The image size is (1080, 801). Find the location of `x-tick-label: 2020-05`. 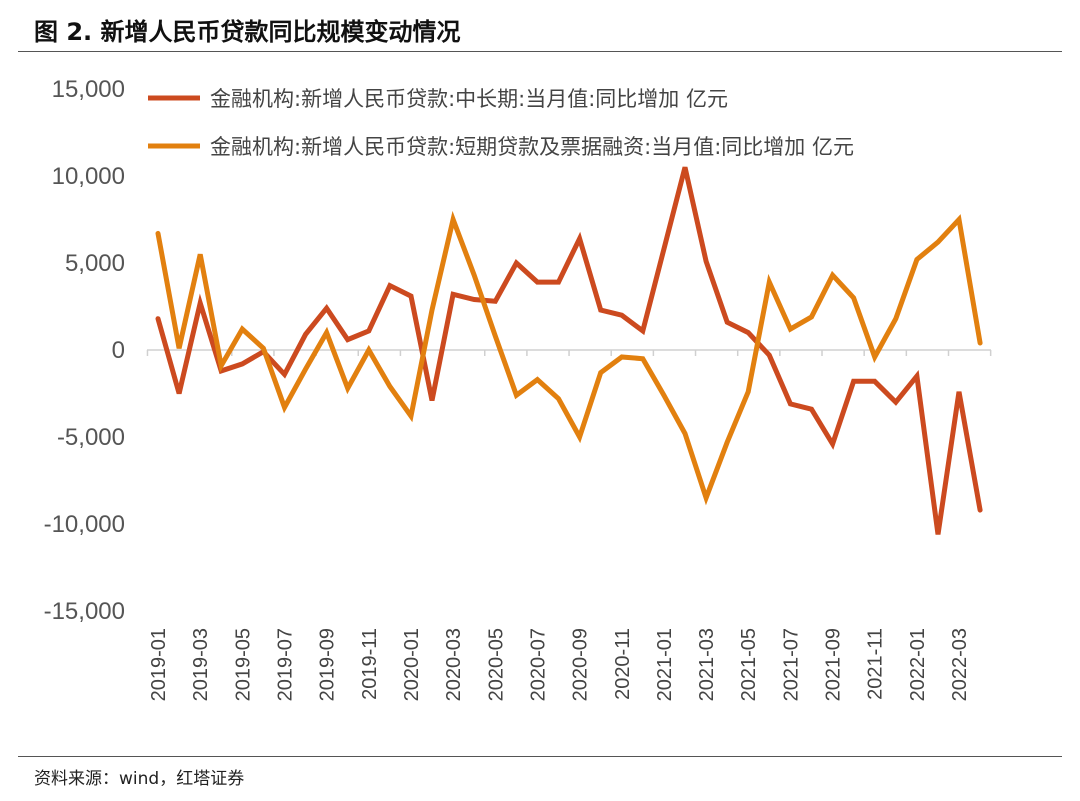

x-tick-label: 2020-05 is located at coordinates (496, 664).